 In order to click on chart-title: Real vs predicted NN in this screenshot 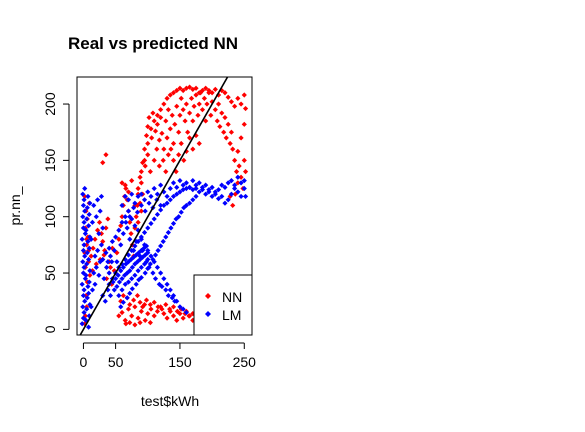, I will do `click(153, 43)`.